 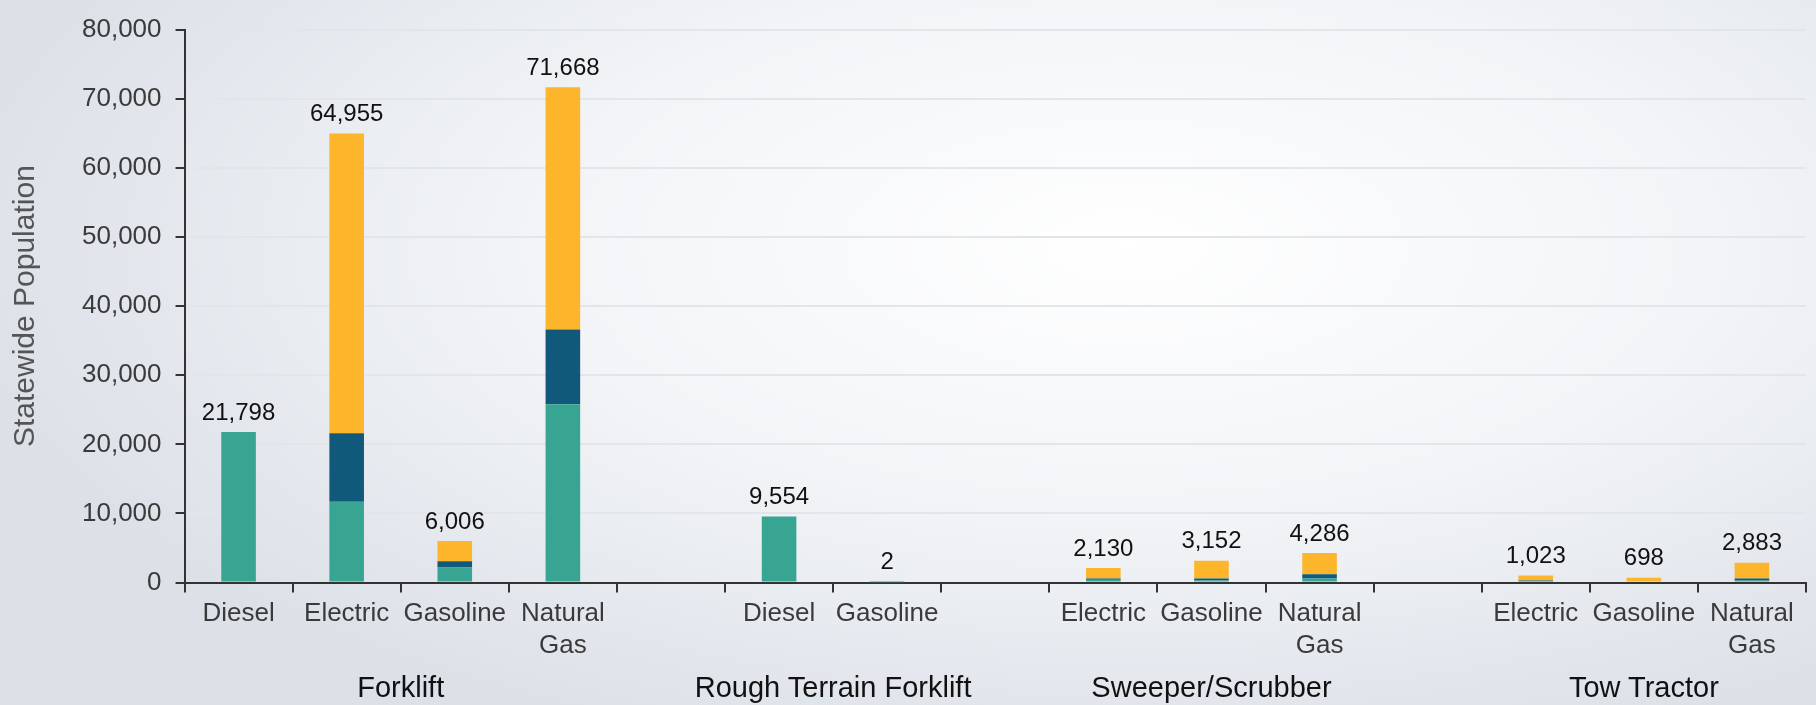 What do you see at coordinates (1751, 542) in the screenshot?
I see `total-label: 2,883` at bounding box center [1751, 542].